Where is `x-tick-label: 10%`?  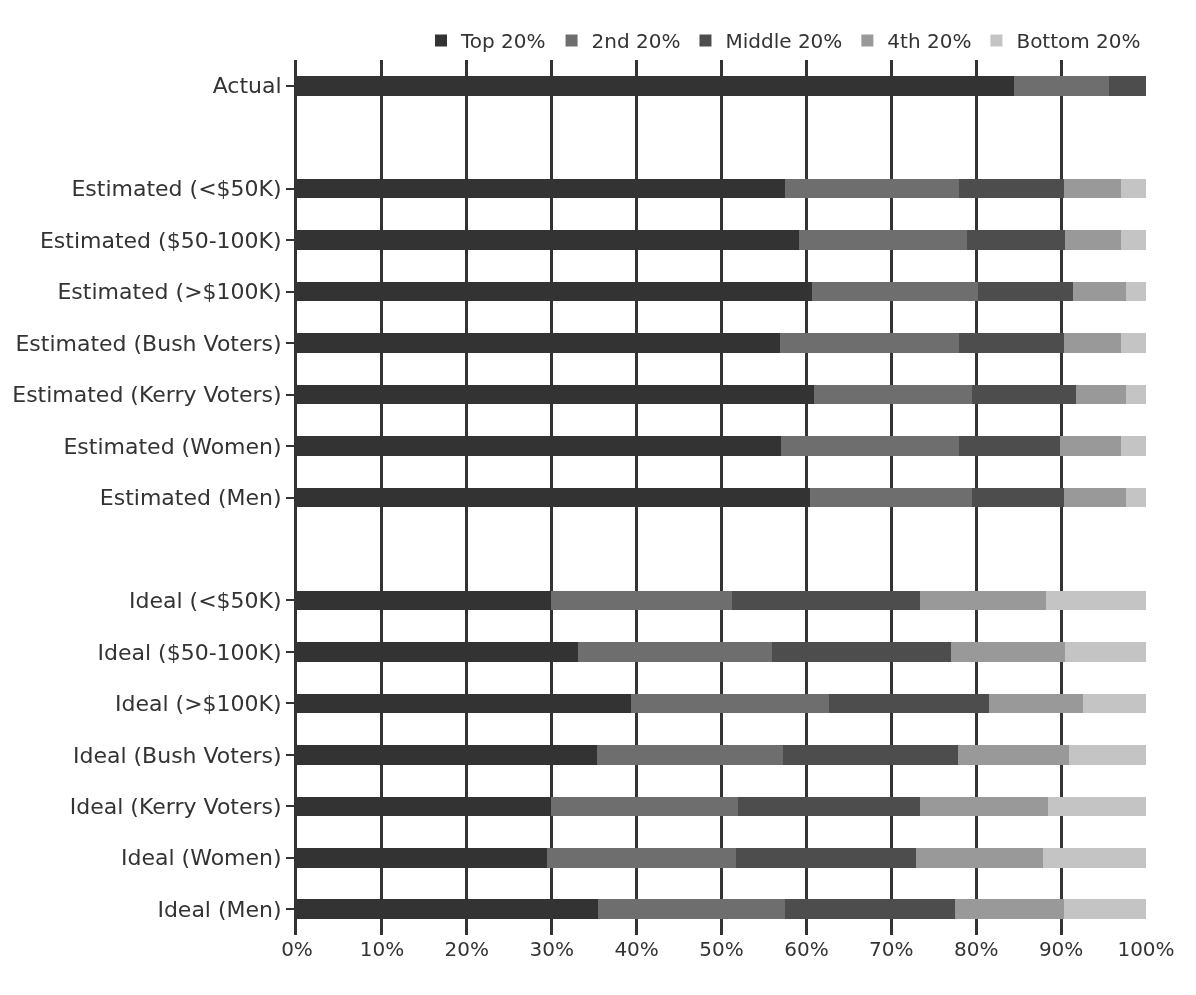 x-tick-label: 10% is located at coordinates (382, 949).